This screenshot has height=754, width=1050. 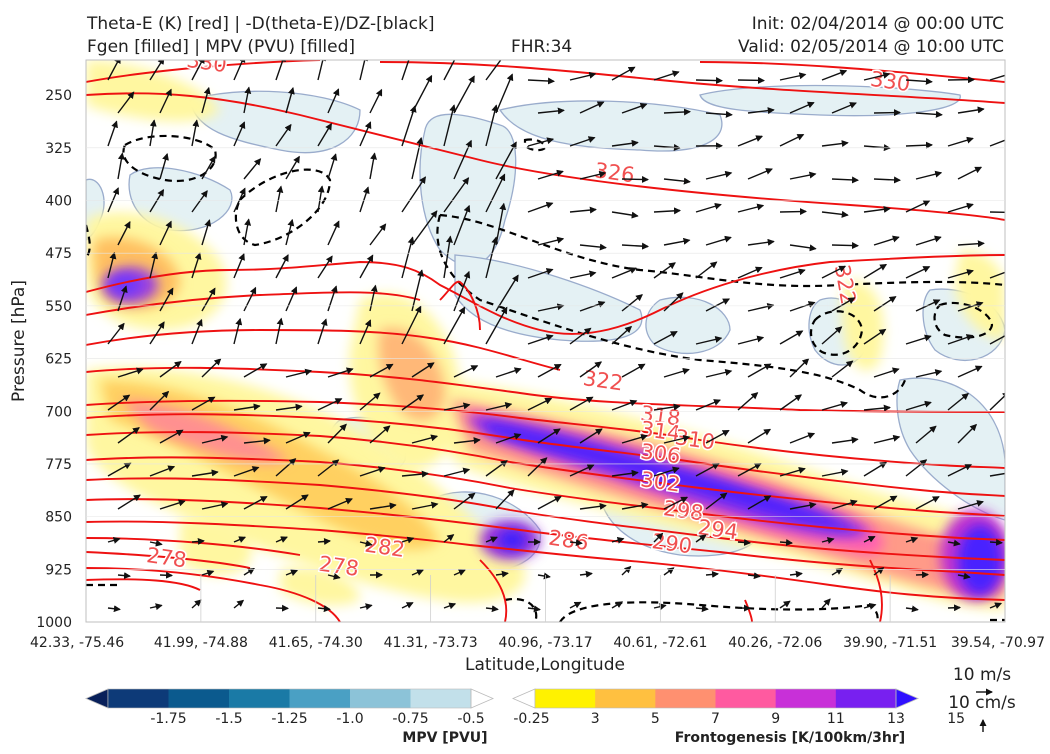 What do you see at coordinates (545, 643) in the screenshot?
I see `x-tick-label: 40.96, -73.17` at bounding box center [545, 643].